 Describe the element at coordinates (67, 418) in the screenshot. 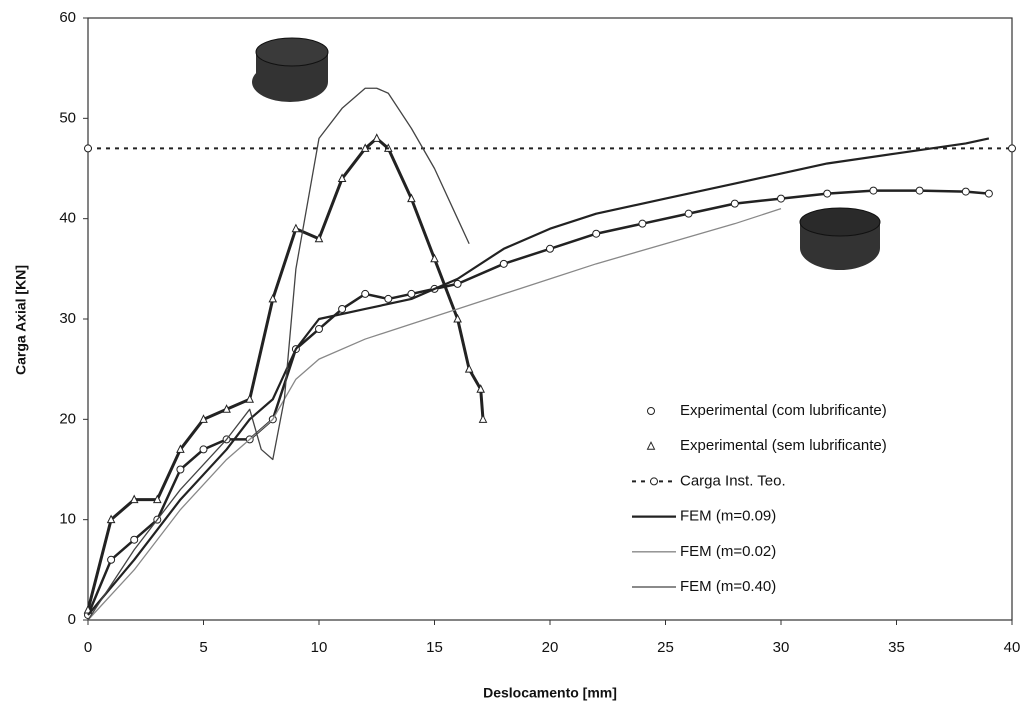

I see `y-tick-label: 20` at that location.